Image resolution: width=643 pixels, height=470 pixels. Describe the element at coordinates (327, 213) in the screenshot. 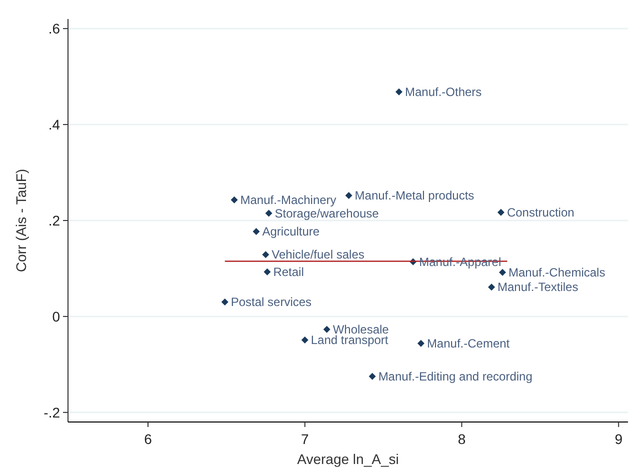

I see `annotation: Storage/warehouse` at that location.